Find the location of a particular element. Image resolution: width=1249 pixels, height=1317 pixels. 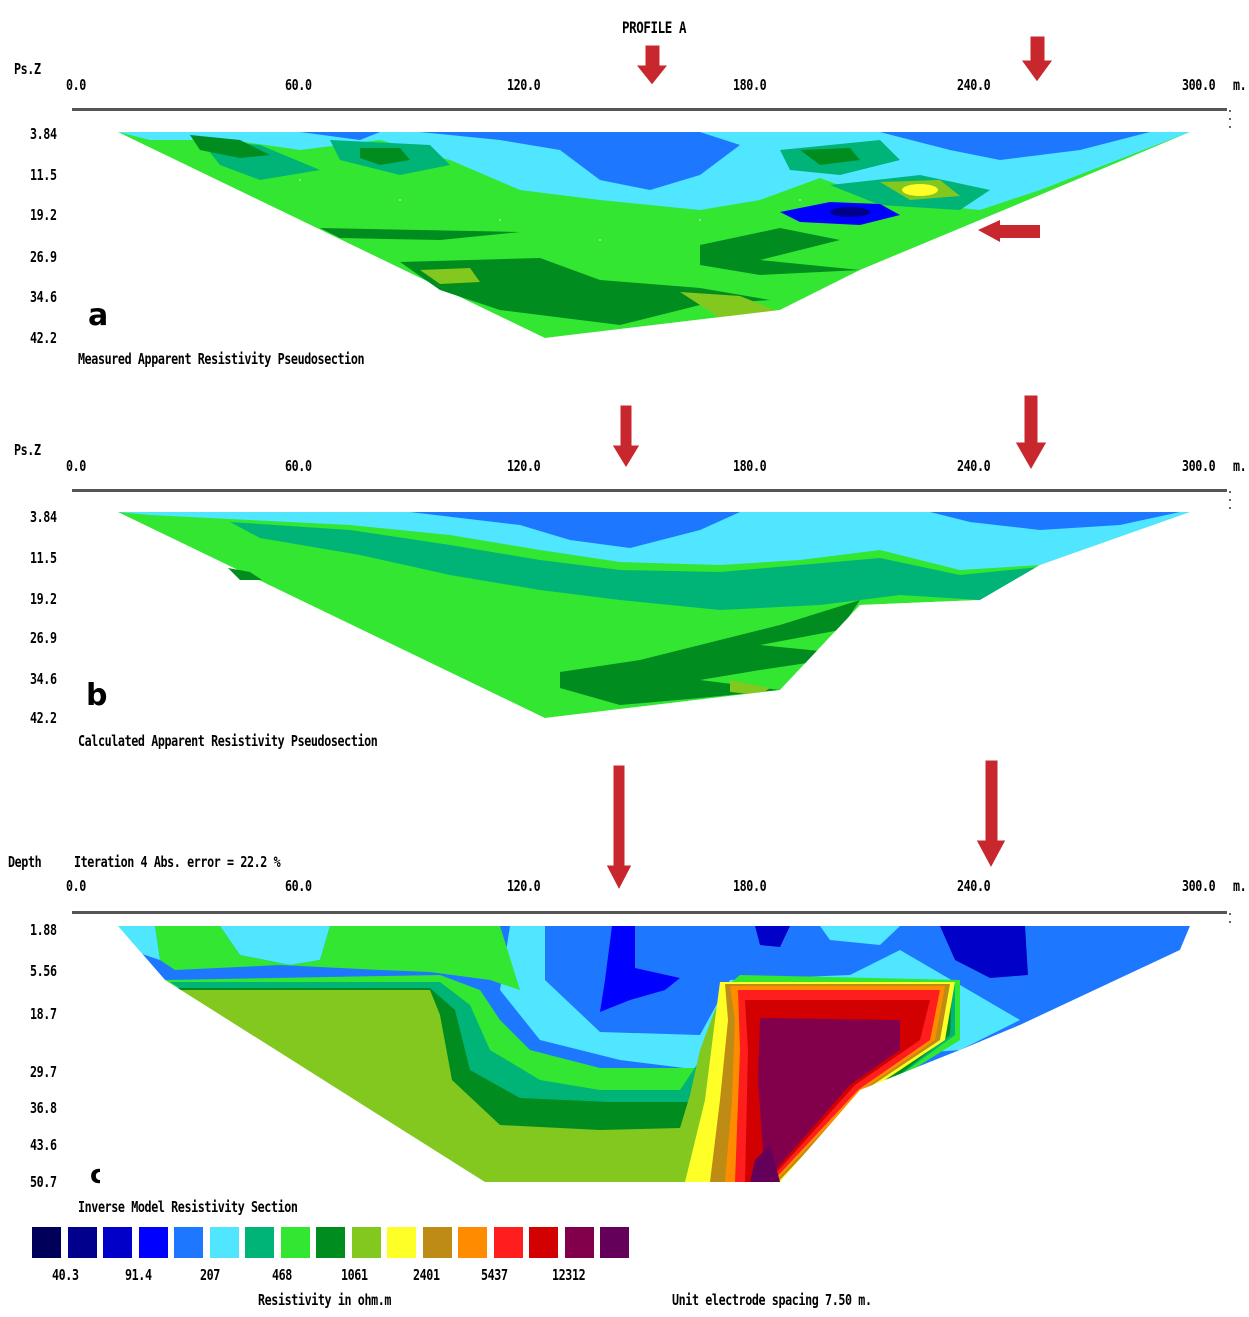

panel-a-arrow-left is located at coordinates (1009, 231).